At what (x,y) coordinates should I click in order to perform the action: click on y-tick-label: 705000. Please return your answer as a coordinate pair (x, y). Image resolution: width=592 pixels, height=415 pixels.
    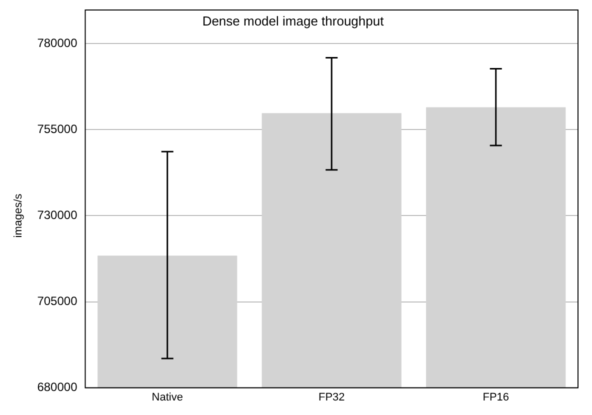
    Looking at the image, I should click on (57, 301).